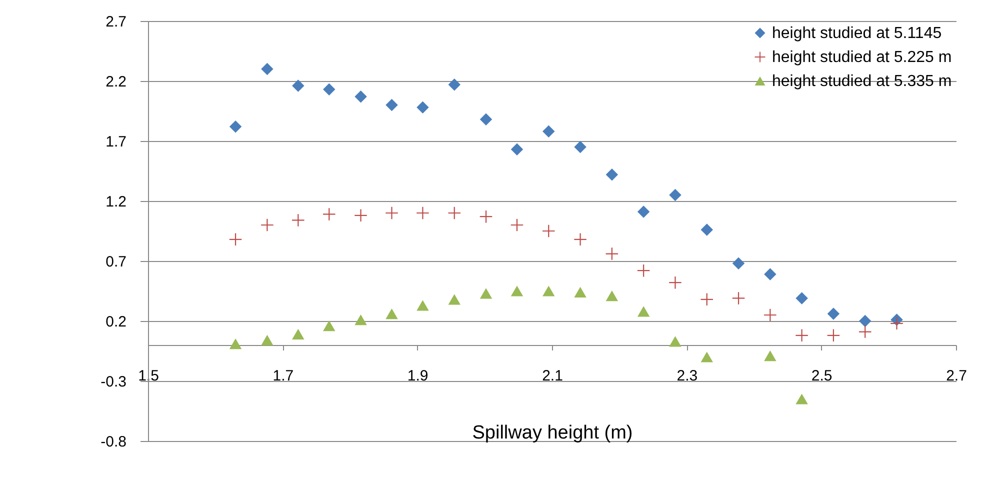 The width and height of the screenshot is (997, 482). Describe the element at coordinates (552, 376) in the screenshot. I see `x-tick-label: 2.1` at that location.